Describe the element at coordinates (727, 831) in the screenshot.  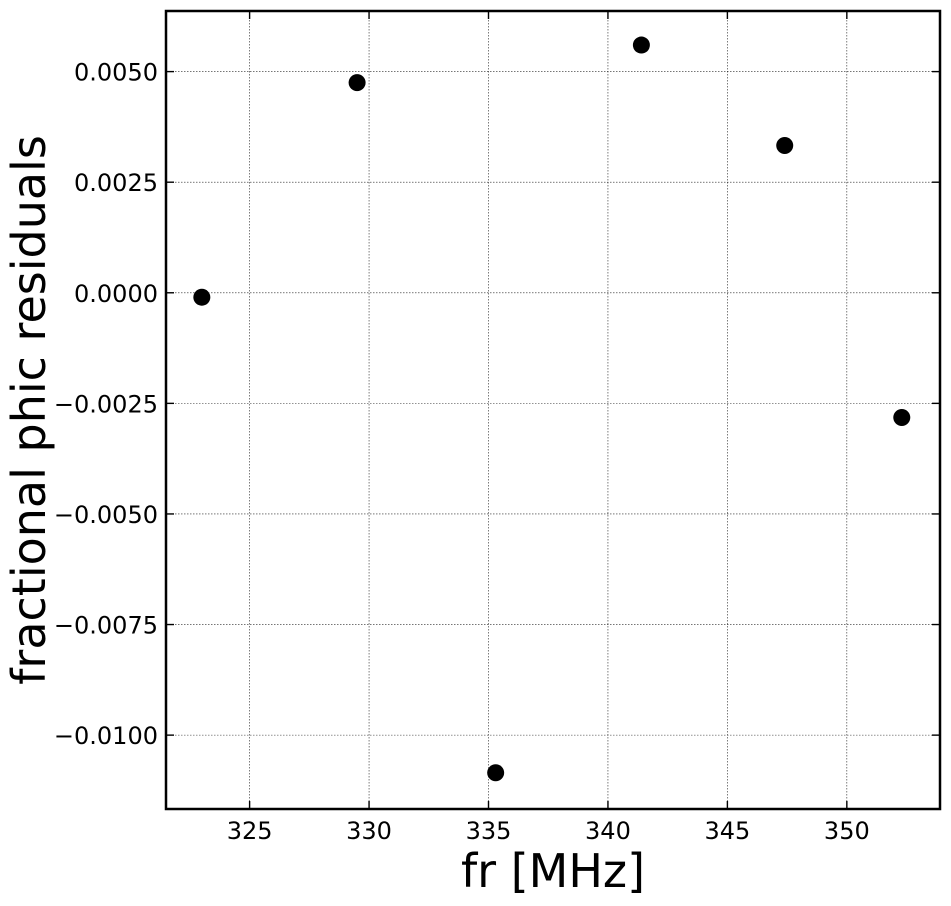
I see `x-tick-label: 345` at that location.